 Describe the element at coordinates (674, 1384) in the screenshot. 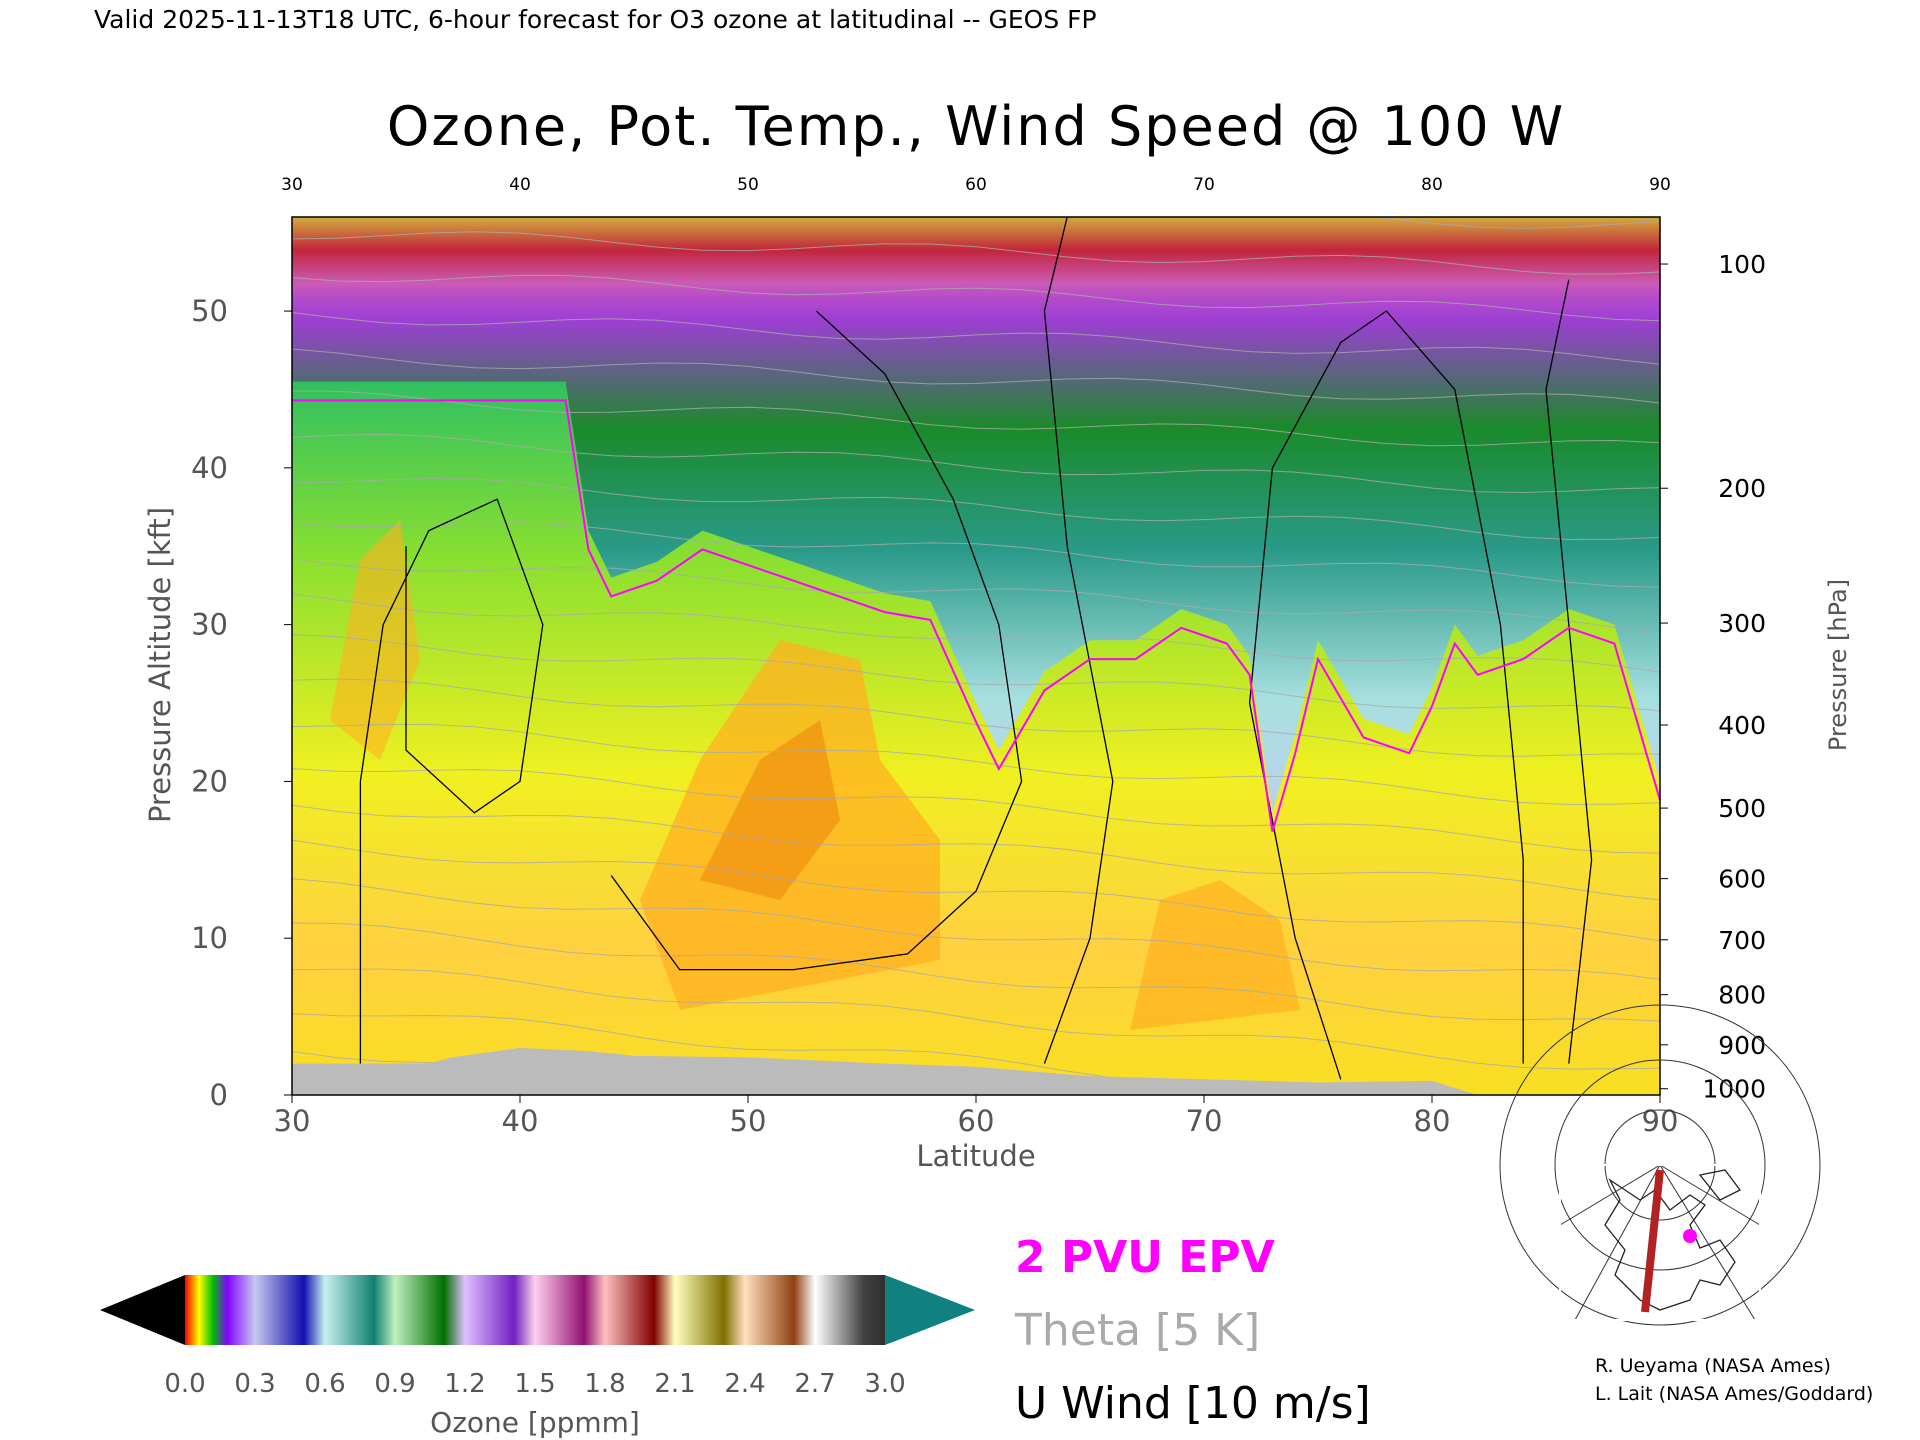

I see `colorbar-tick-label: 2.1` at that location.